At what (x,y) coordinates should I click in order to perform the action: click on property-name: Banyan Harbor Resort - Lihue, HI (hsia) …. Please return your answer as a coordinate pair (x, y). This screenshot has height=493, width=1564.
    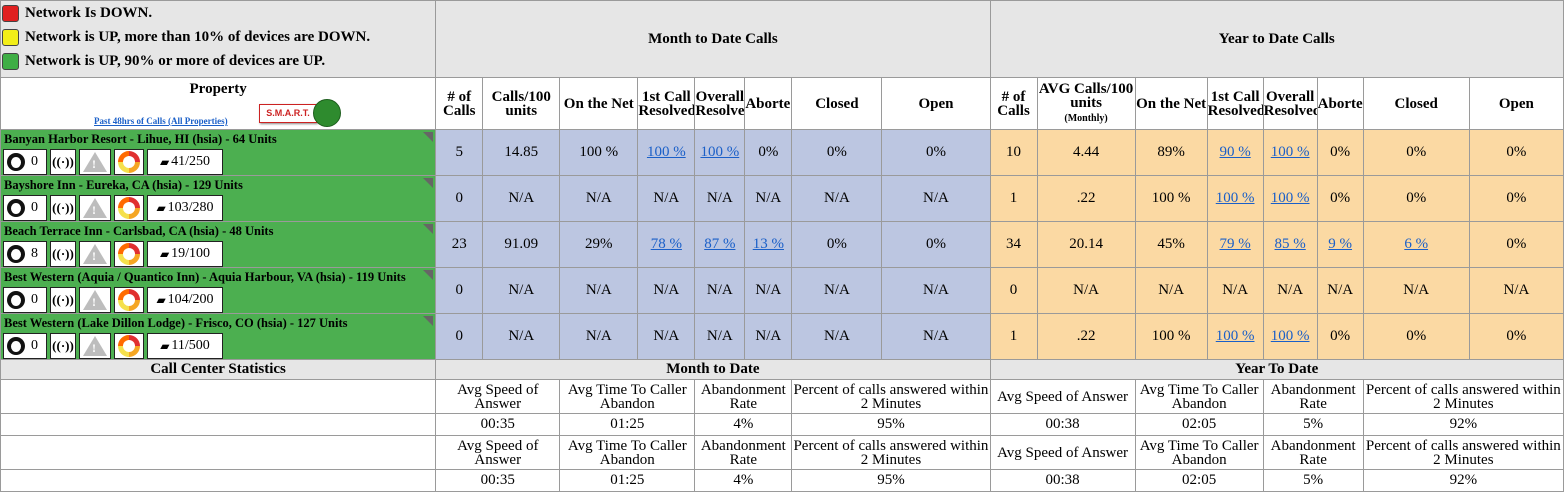
    Looking at the image, I should click on (140, 139).